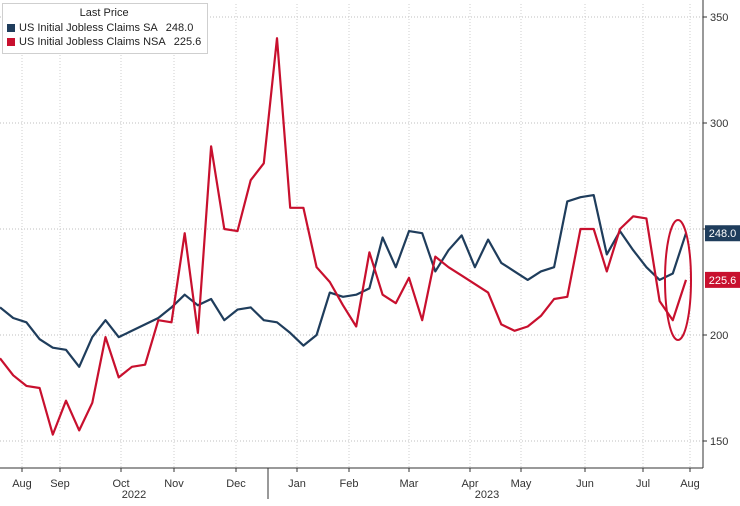  I want to click on x-tick-label: Sep, so click(60, 484).